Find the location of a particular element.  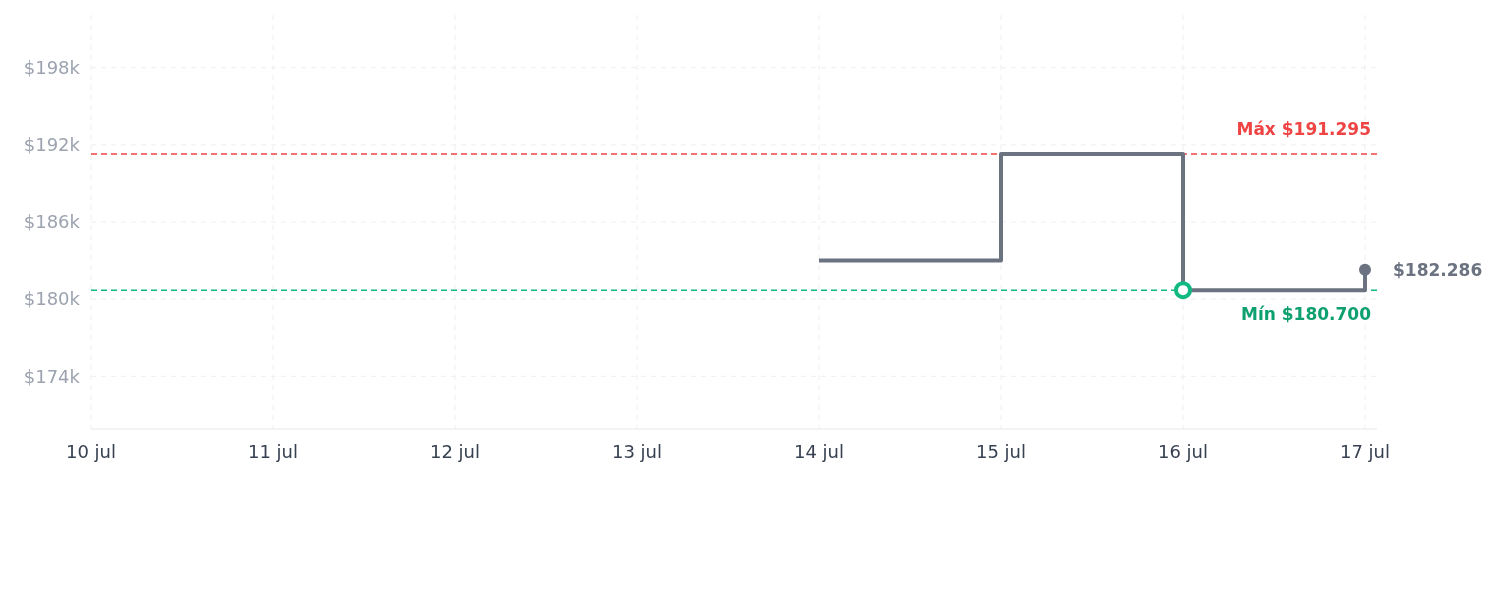

ref-line-label: Máx $191.295 is located at coordinates (1303, 128).